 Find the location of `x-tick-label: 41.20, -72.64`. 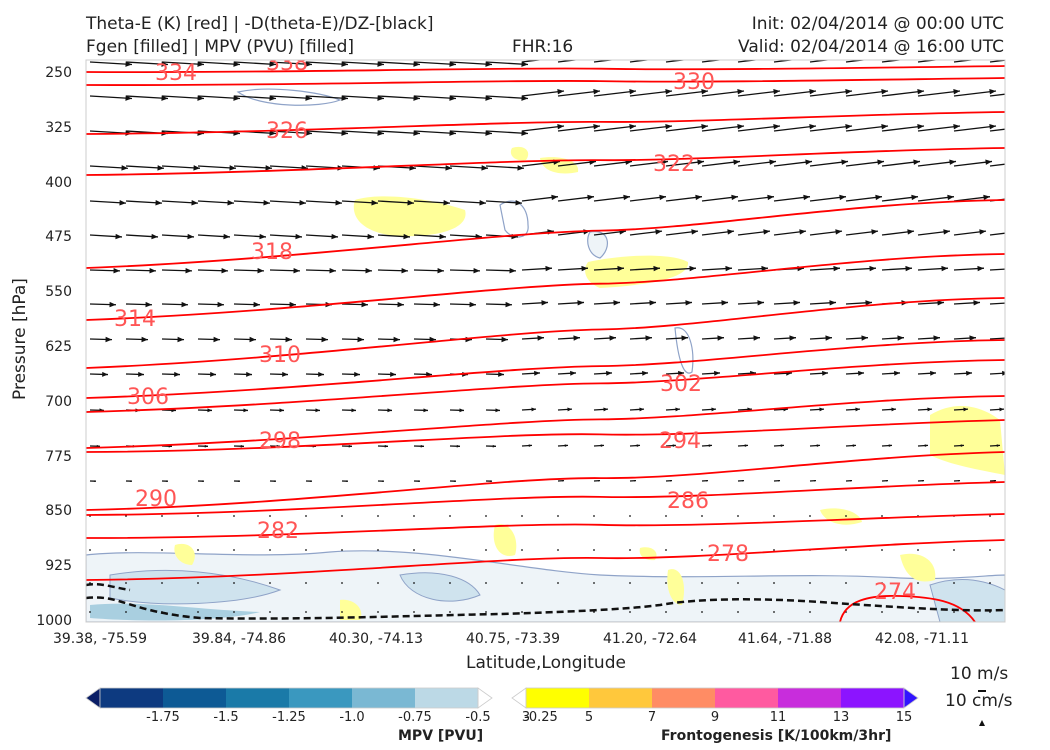

x-tick-label: 41.20, -72.64 is located at coordinates (650, 639).